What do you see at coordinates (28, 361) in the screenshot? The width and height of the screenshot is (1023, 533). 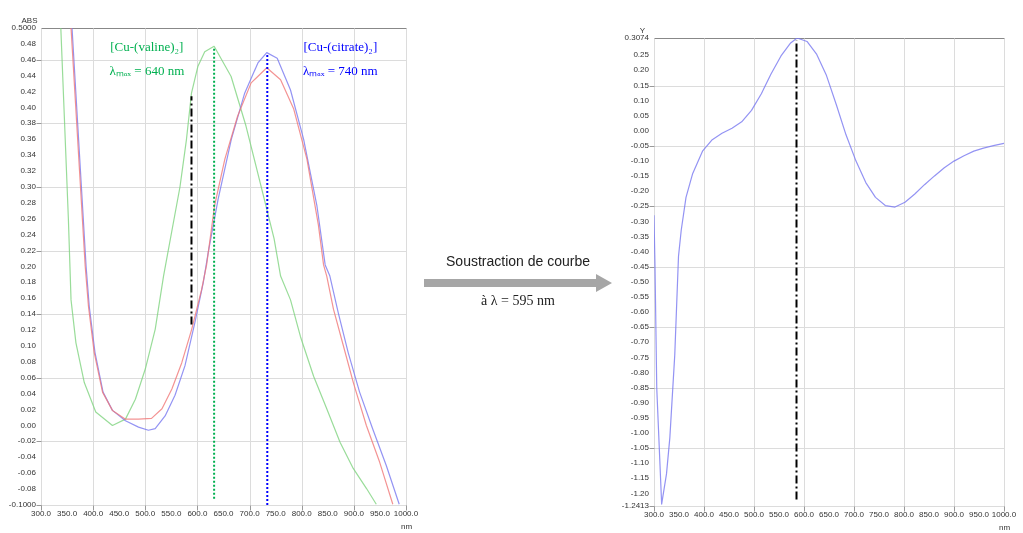 I see `y-tick-label: 0.08` at bounding box center [28, 361].